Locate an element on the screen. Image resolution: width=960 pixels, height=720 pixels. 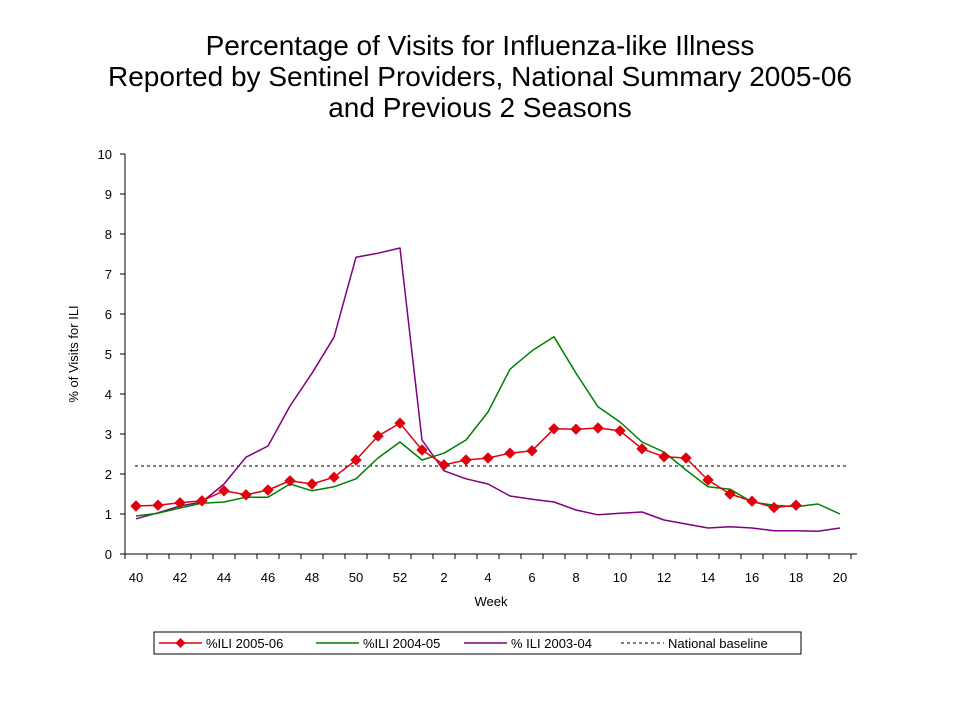
x-tick-label: 42 is located at coordinates (180, 577).